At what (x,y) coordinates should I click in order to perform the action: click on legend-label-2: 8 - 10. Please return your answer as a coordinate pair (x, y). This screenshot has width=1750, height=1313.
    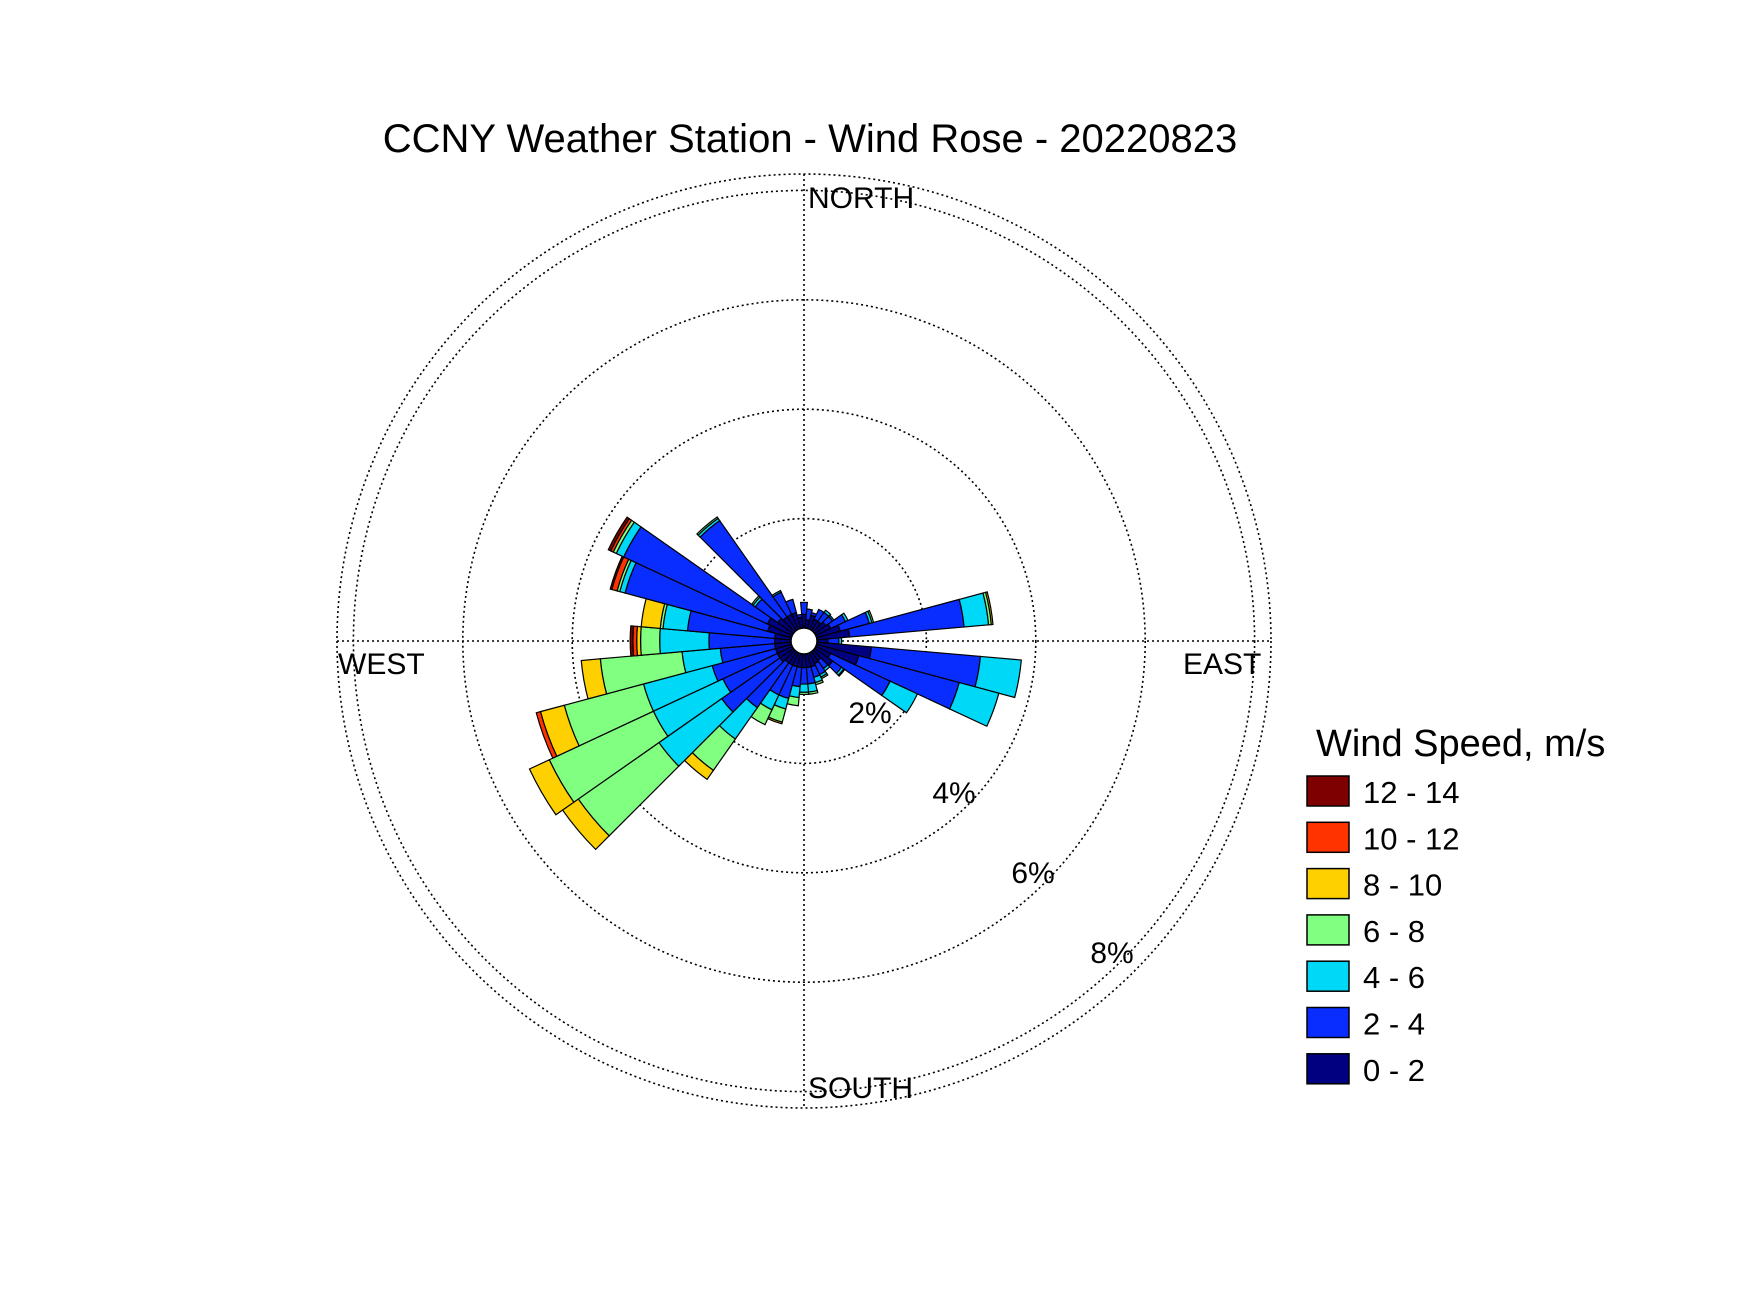
    Looking at the image, I should click on (1402, 885).